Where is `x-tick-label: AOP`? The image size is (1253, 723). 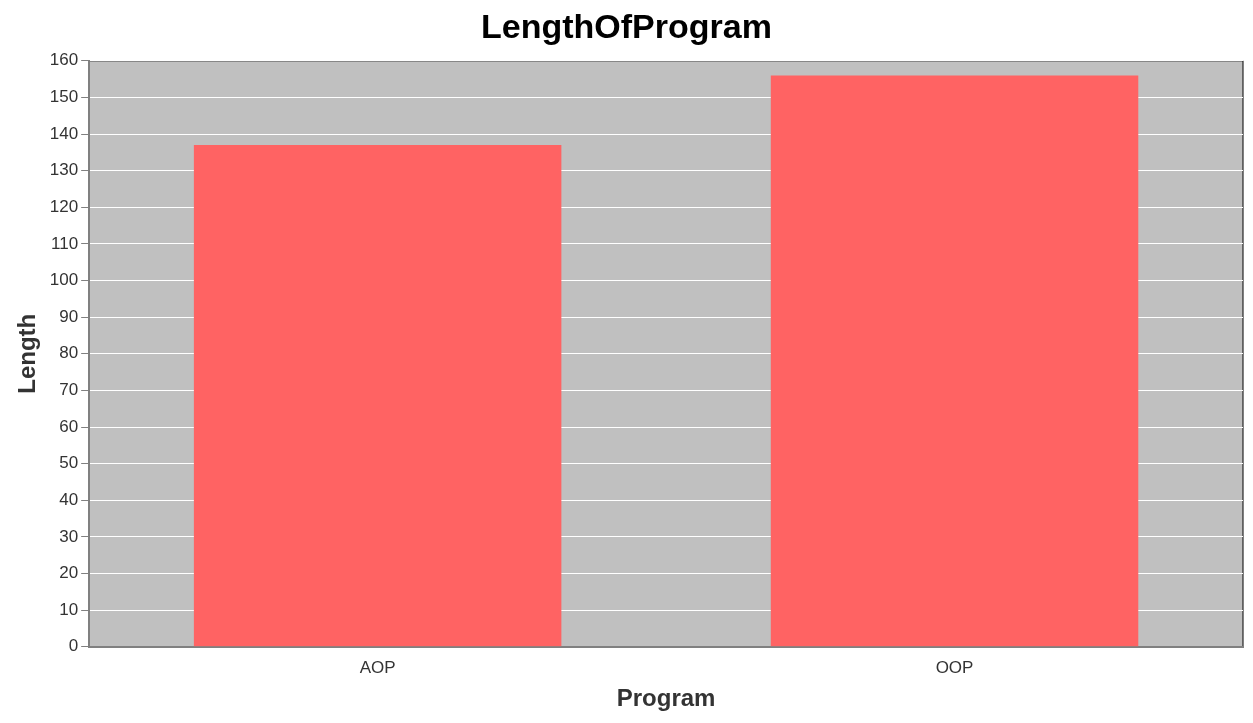
x-tick-label: AOP is located at coordinates (377, 667).